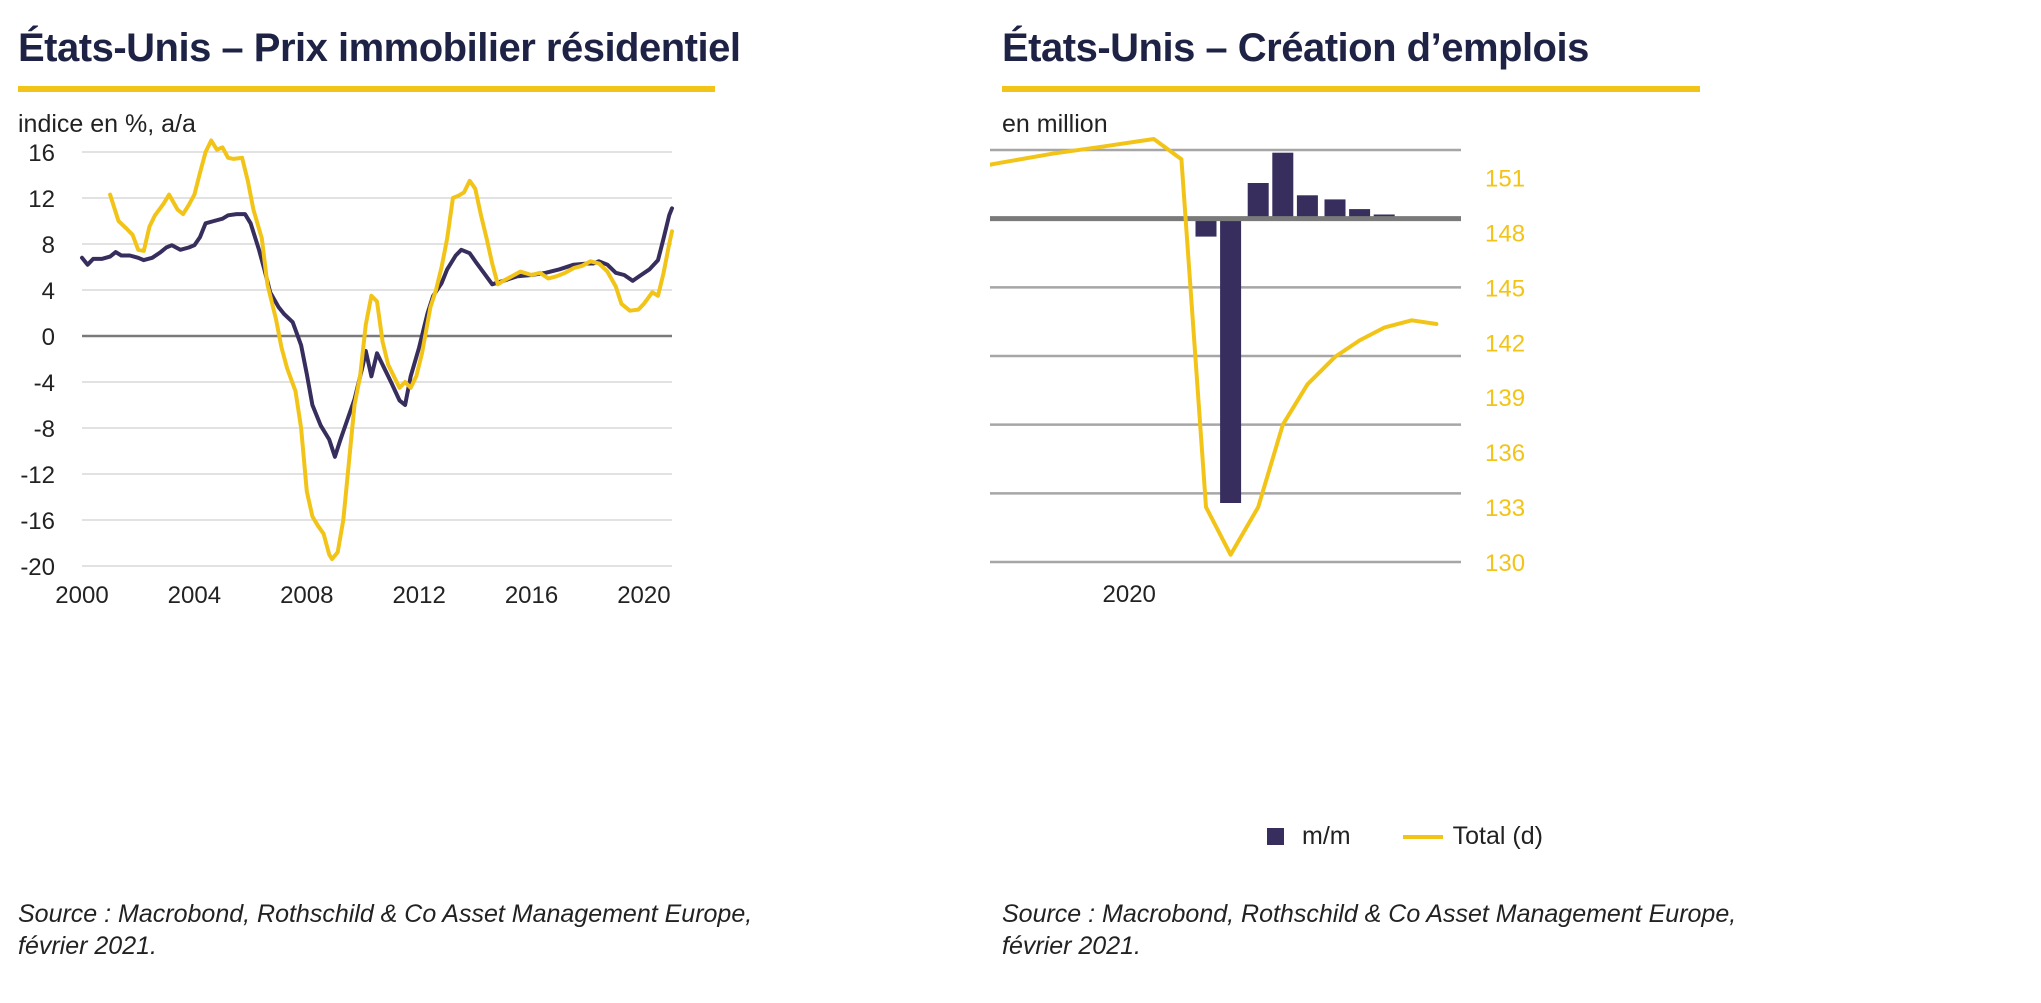  I want to click on y-tick-label: -16, so click(37, 521).